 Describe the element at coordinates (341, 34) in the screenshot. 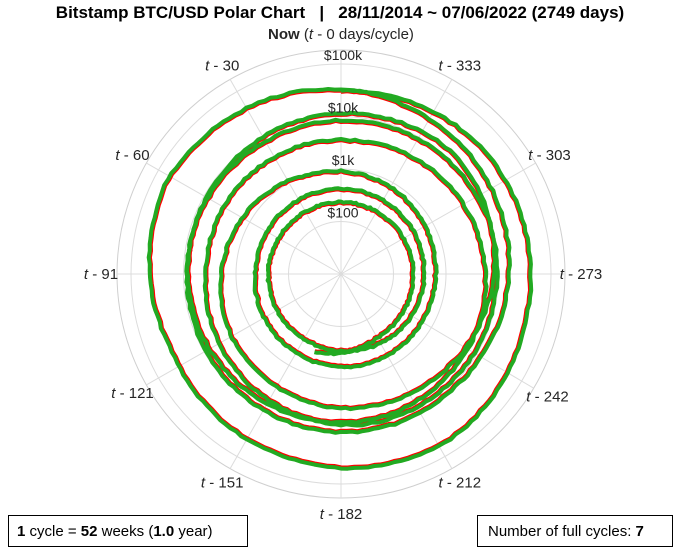

I see `angle-tick-label: Now (t - 0 days/cycle)` at that location.